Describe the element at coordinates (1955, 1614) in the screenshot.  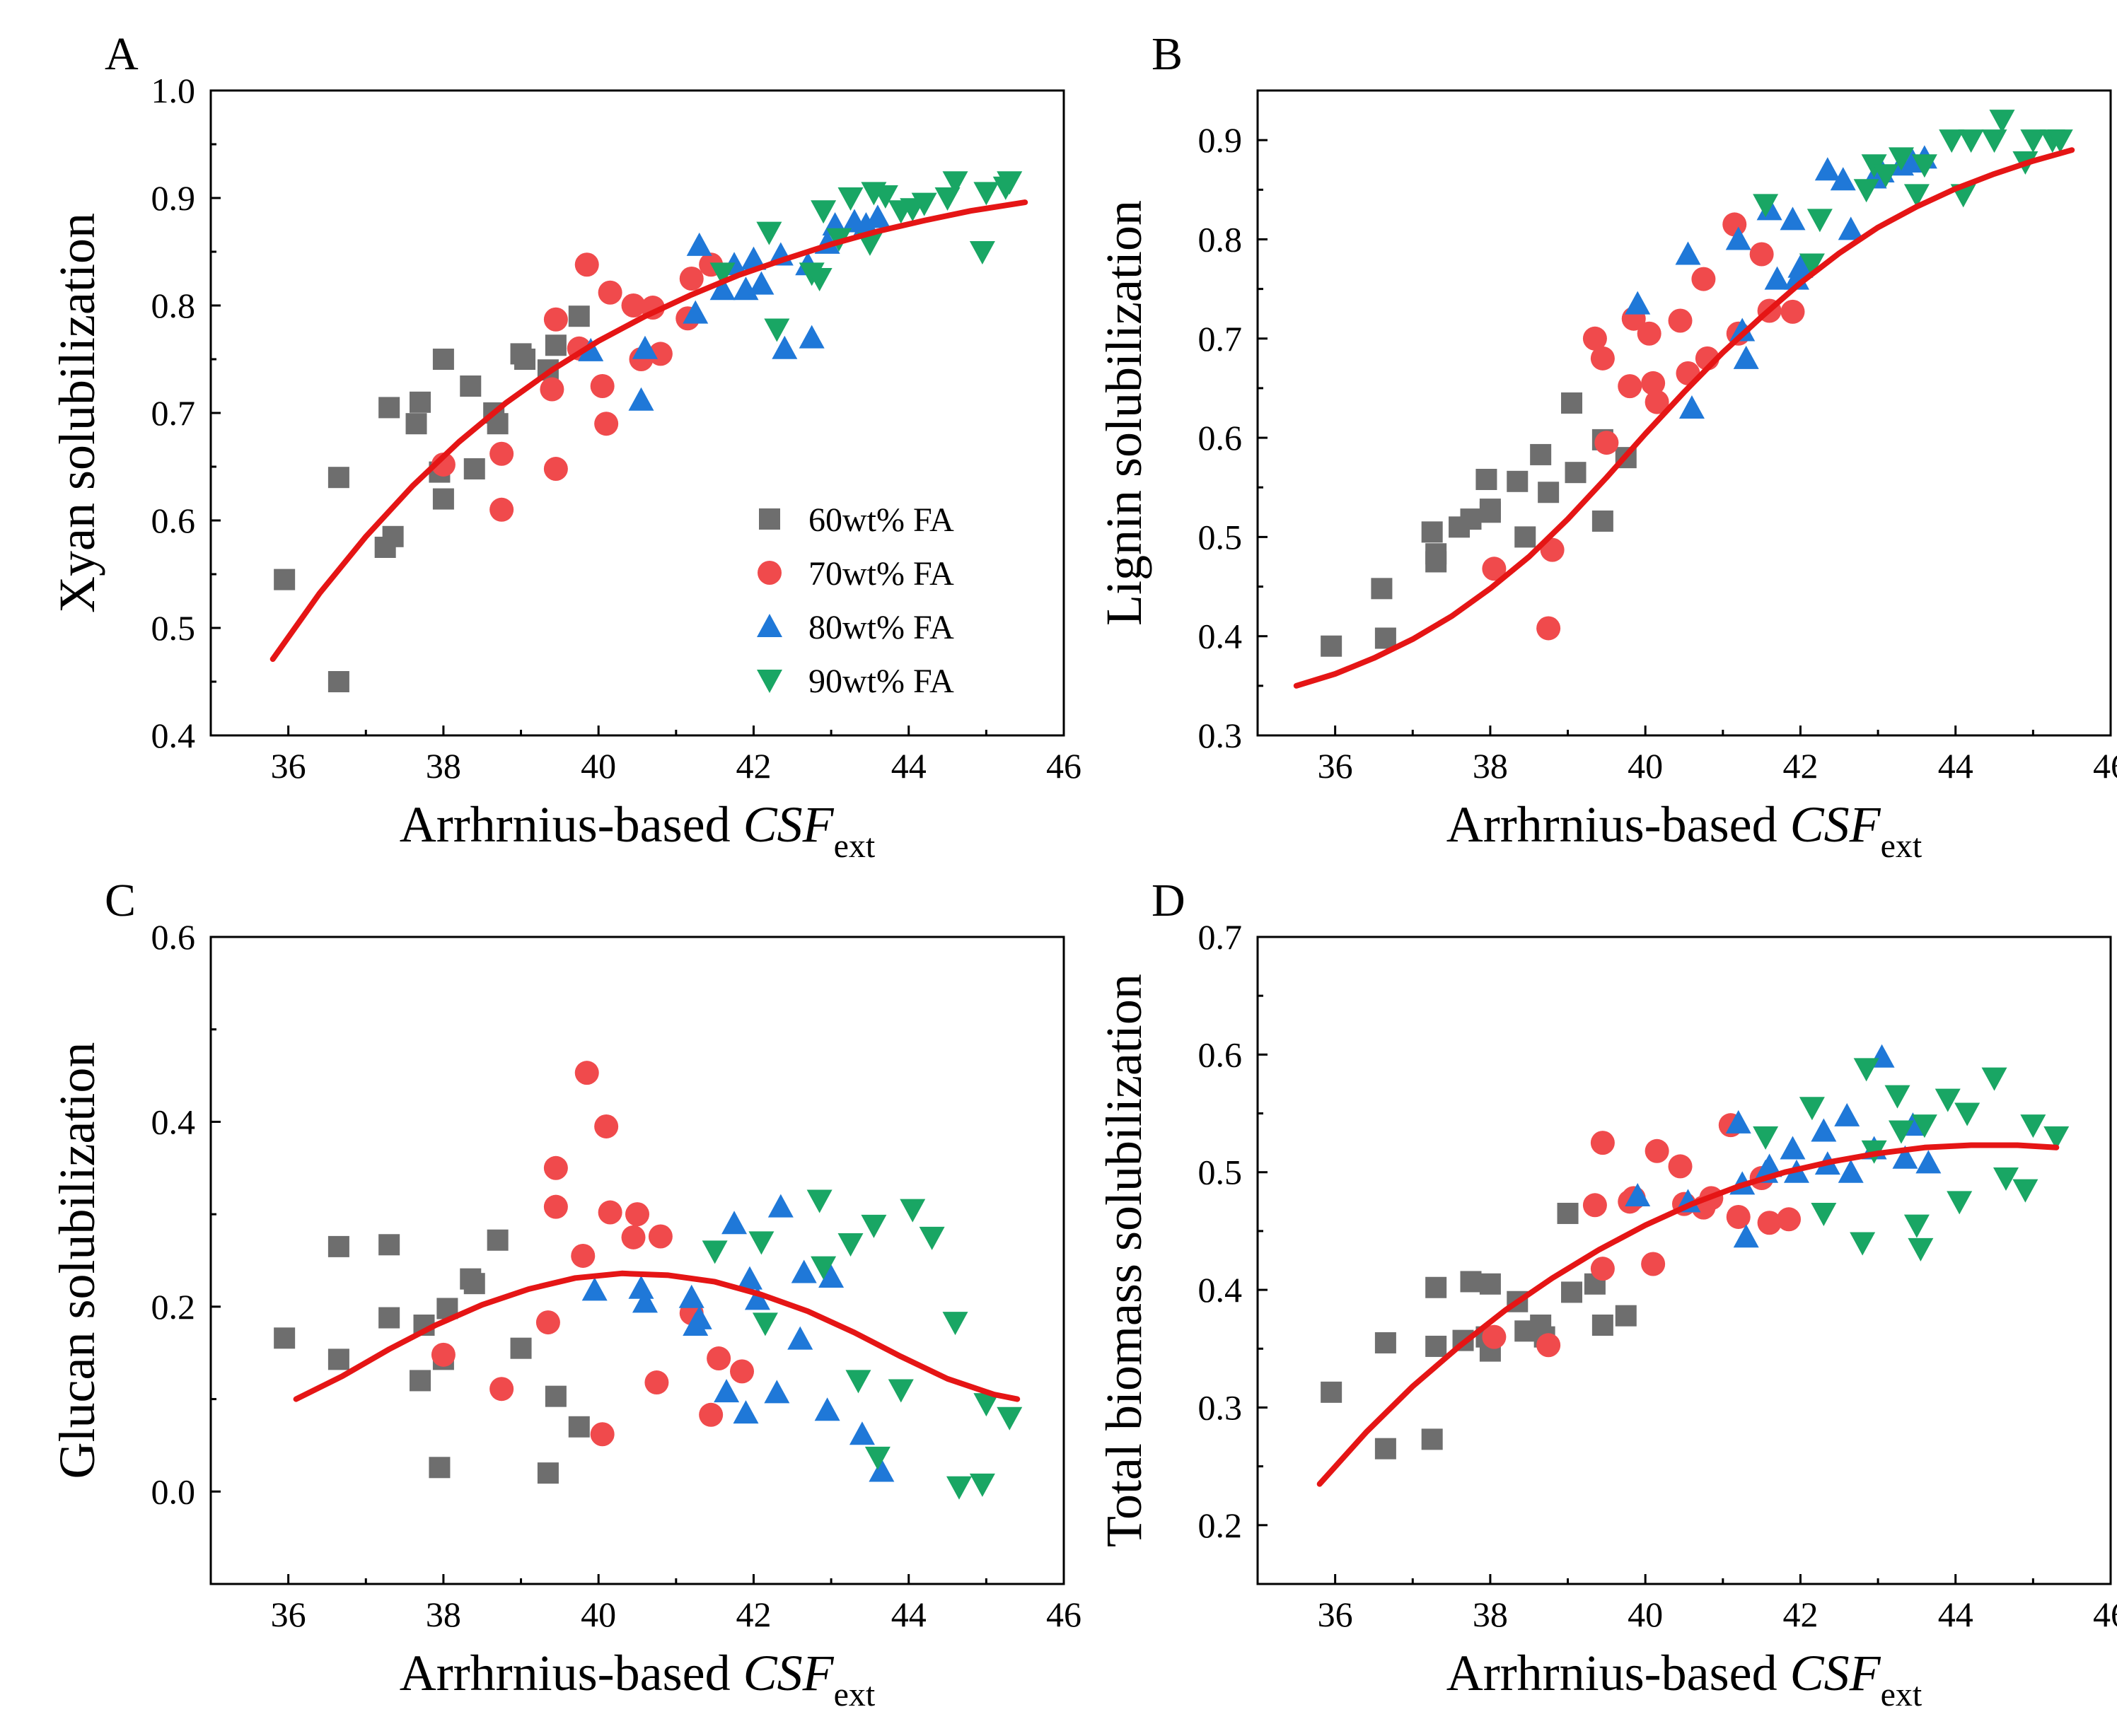
I see `x-tick-label: 44` at that location.